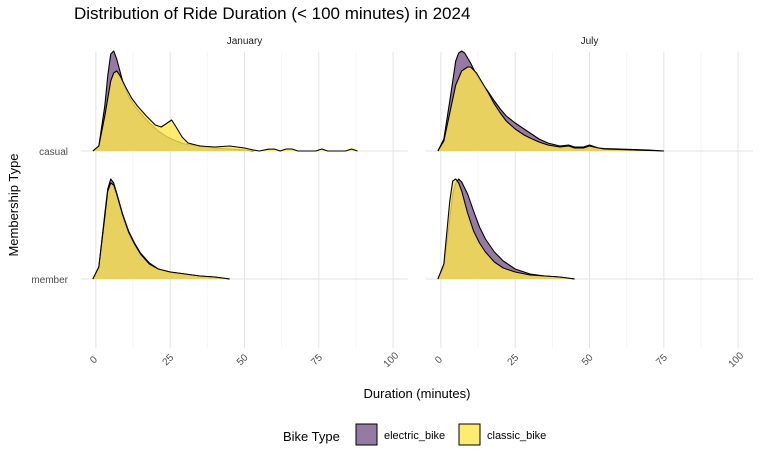 The height and width of the screenshot is (460, 768). Describe the element at coordinates (311, 436) in the screenshot. I see `legend-title: Bike Type` at that location.